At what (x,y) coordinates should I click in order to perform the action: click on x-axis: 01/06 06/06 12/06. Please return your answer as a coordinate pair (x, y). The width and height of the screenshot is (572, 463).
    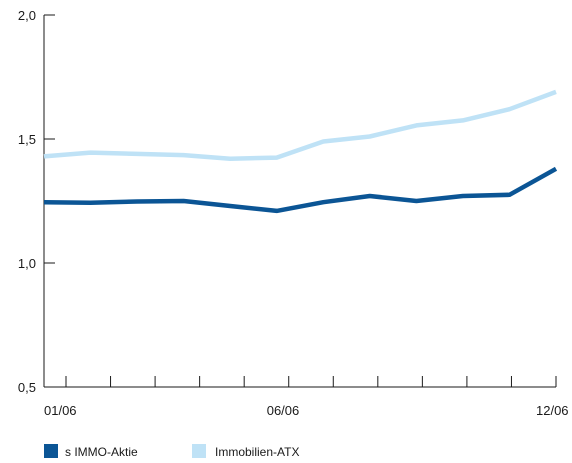
    Looking at the image, I should click on (306, 397).